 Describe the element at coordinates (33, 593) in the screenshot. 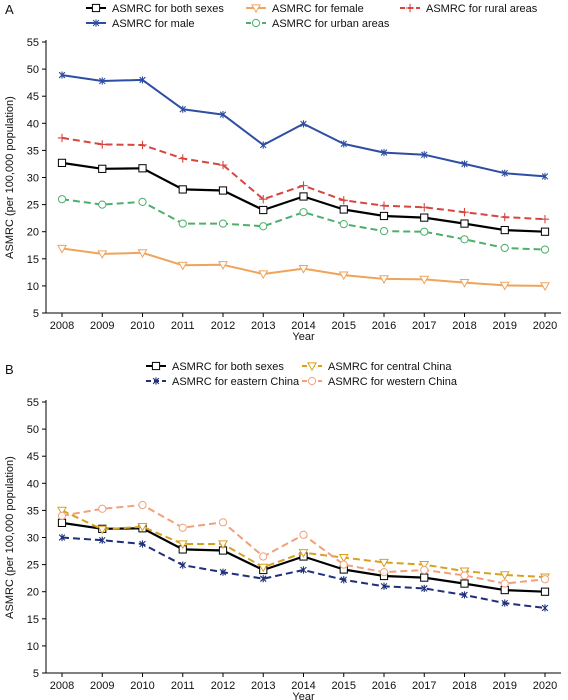

I see `y-tick-label: 20` at that location.